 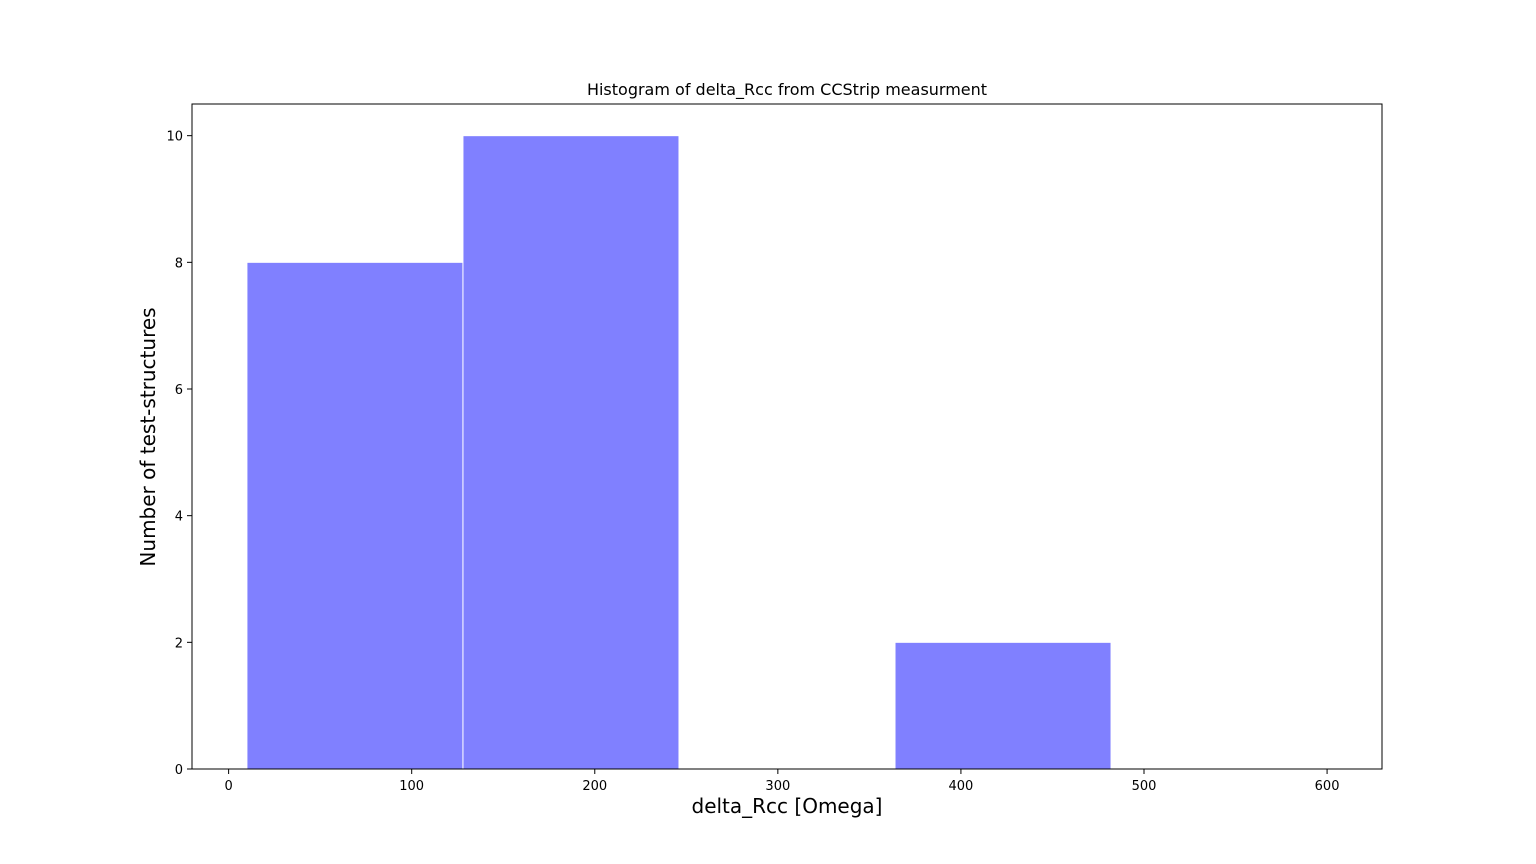 What do you see at coordinates (777, 786) in the screenshot?
I see `x-tick-label: 300` at bounding box center [777, 786].